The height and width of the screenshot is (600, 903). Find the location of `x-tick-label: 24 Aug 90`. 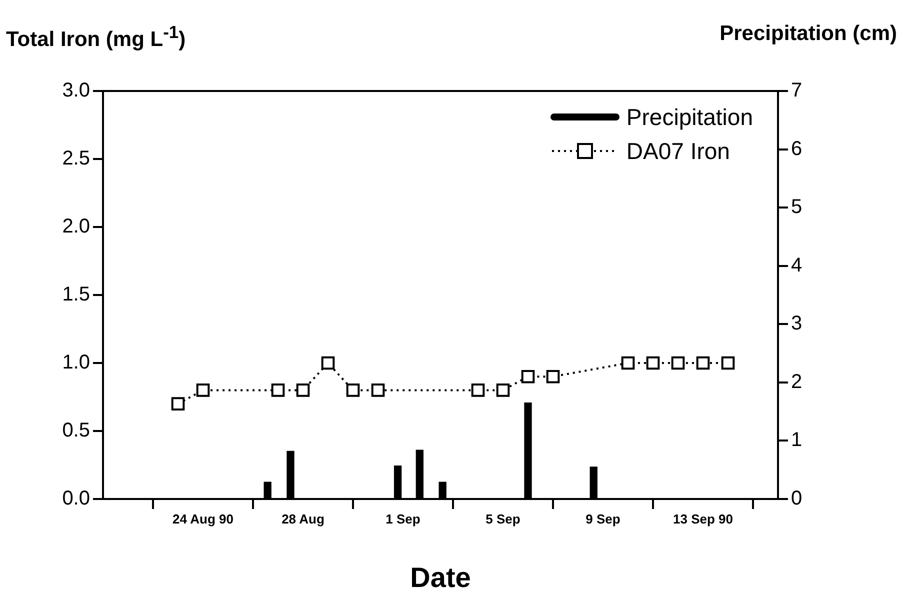

x-tick-label: 24 Aug 90 is located at coordinates (203, 518).